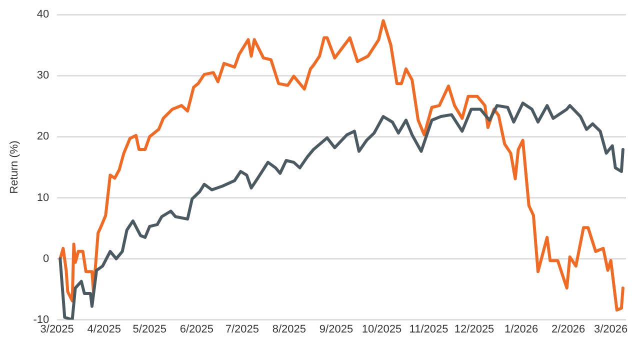 The image size is (640, 343). What do you see at coordinates (428, 329) in the screenshot?
I see `x-tick-label: 11/2025` at bounding box center [428, 329].